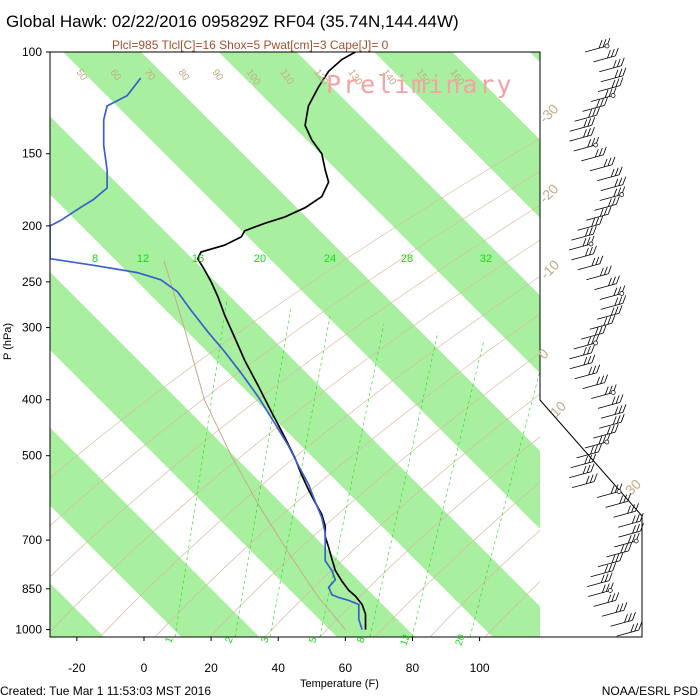 Image resolution: width=700 pixels, height=700 pixels. Describe the element at coordinates (649, 691) in the screenshot. I see `source-credit: NOAA/ESRL PSD` at that location.